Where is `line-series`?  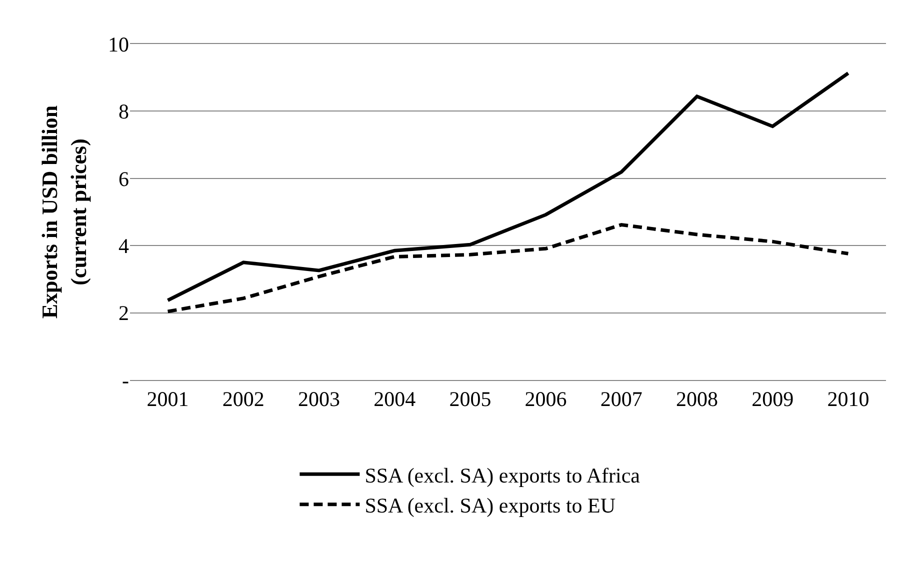 line-series is located at coordinates (508, 268).